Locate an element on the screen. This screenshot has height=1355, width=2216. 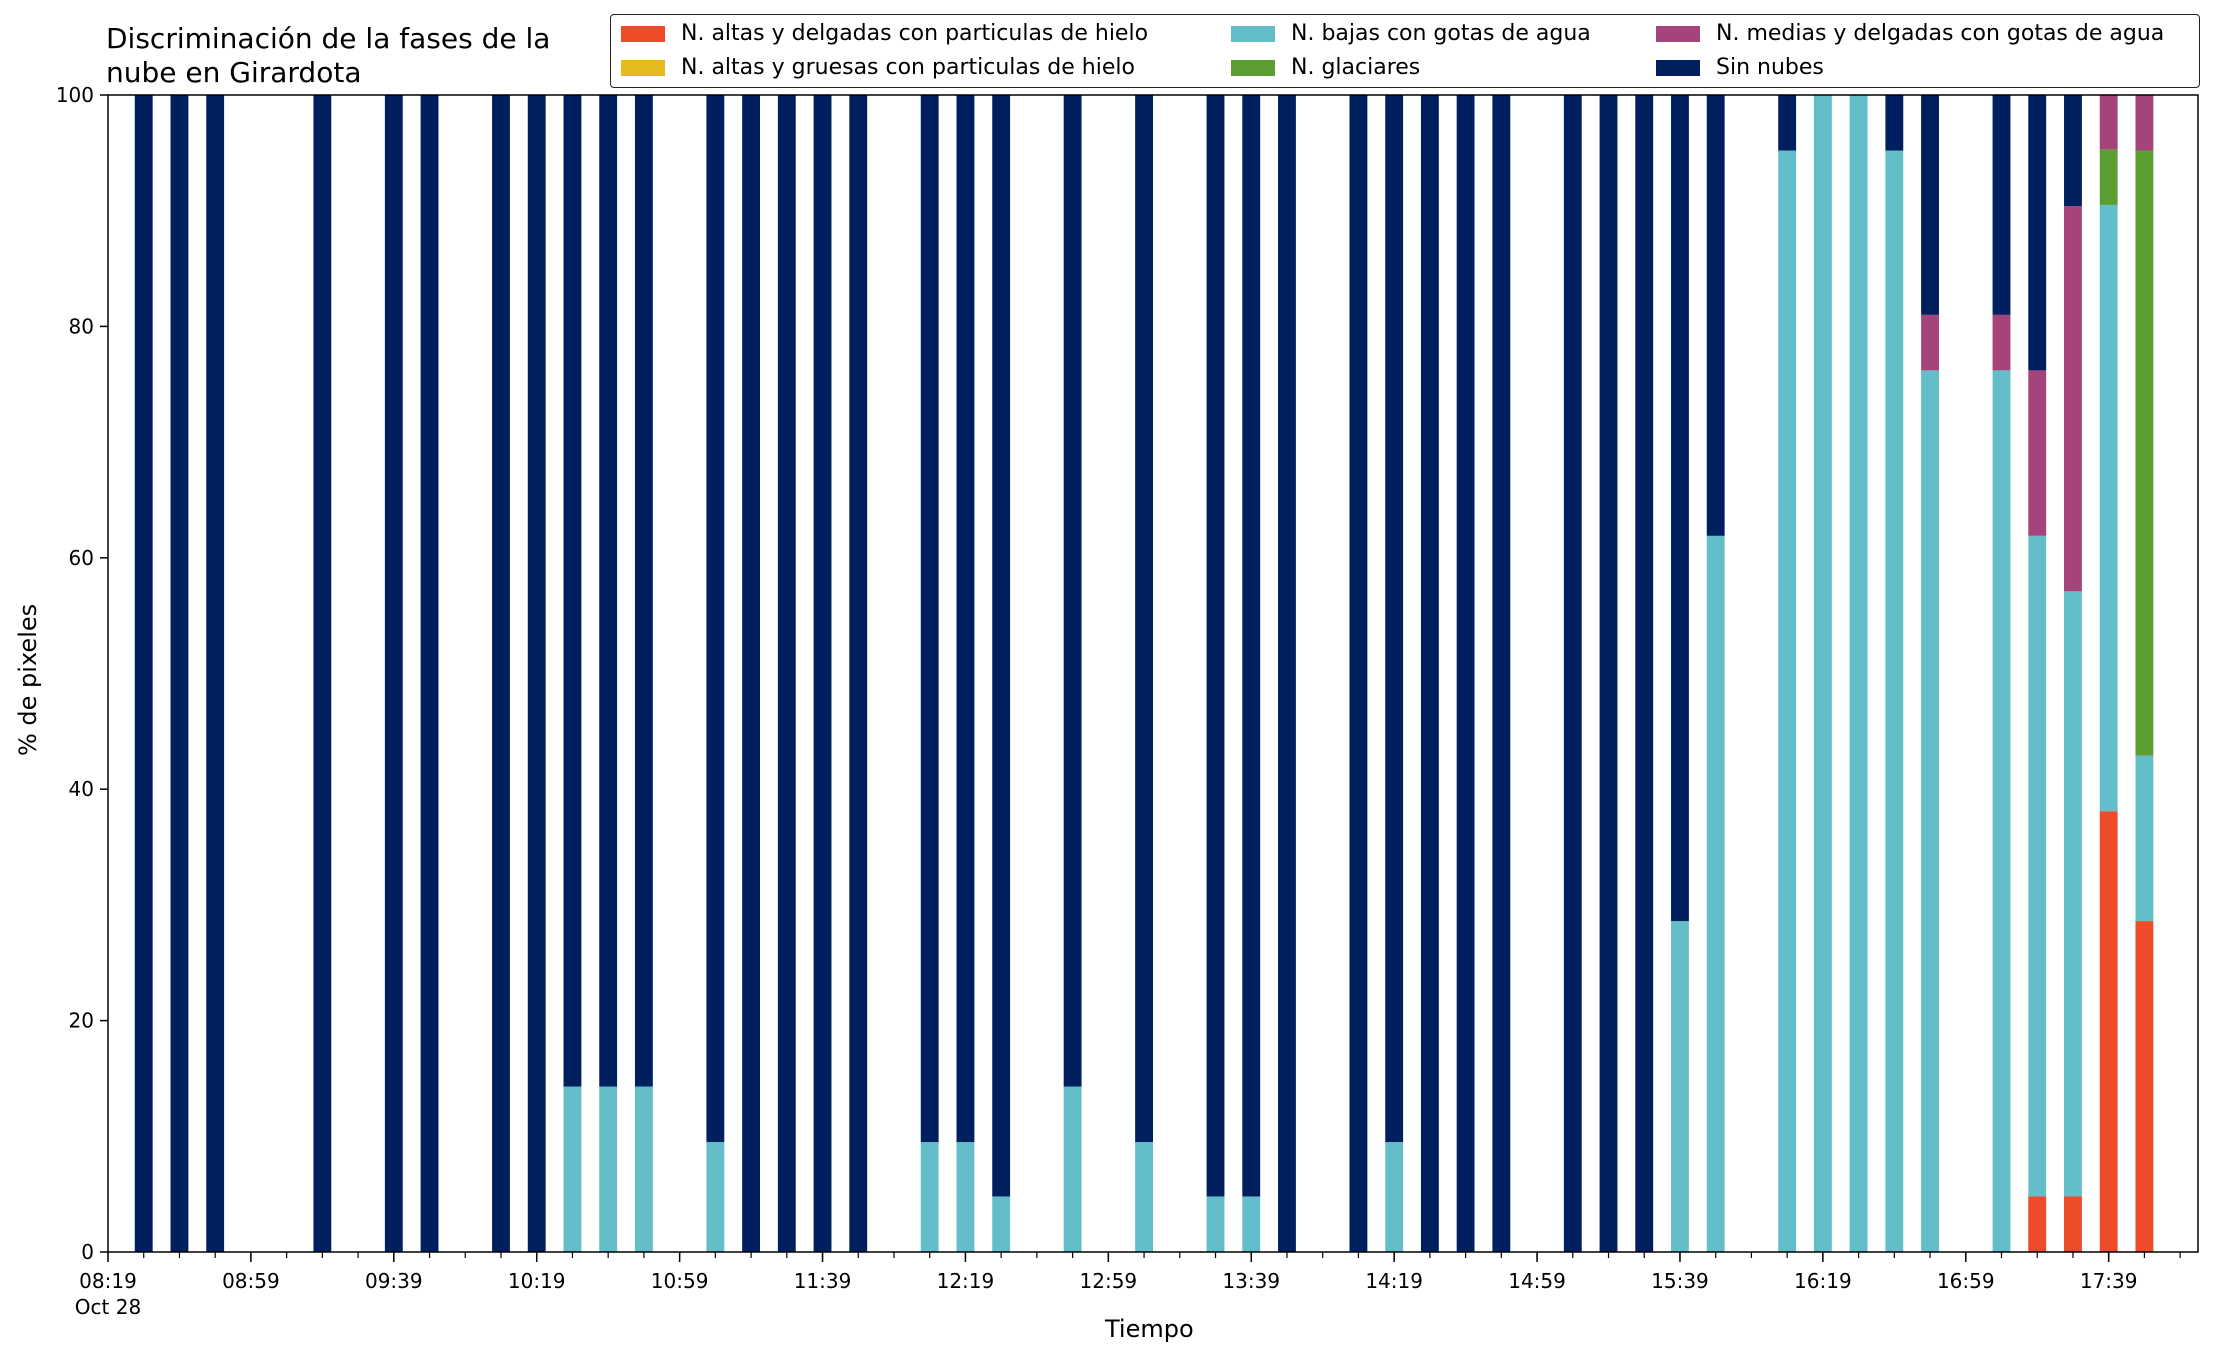
x-tick-label: 10:59 is located at coordinates (680, 1281).